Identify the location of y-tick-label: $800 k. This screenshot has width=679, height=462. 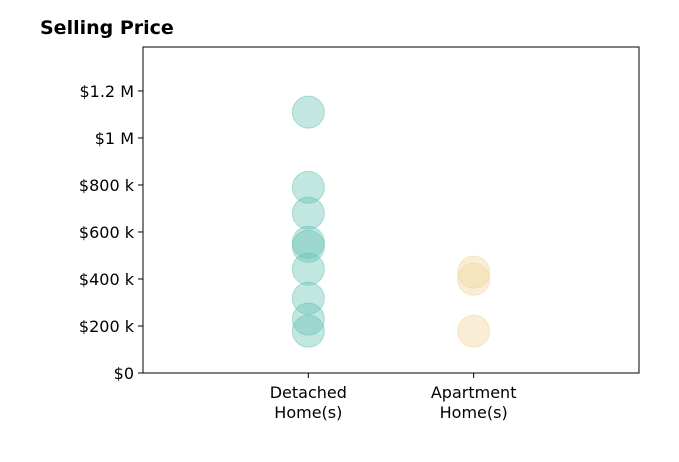
(107, 185).